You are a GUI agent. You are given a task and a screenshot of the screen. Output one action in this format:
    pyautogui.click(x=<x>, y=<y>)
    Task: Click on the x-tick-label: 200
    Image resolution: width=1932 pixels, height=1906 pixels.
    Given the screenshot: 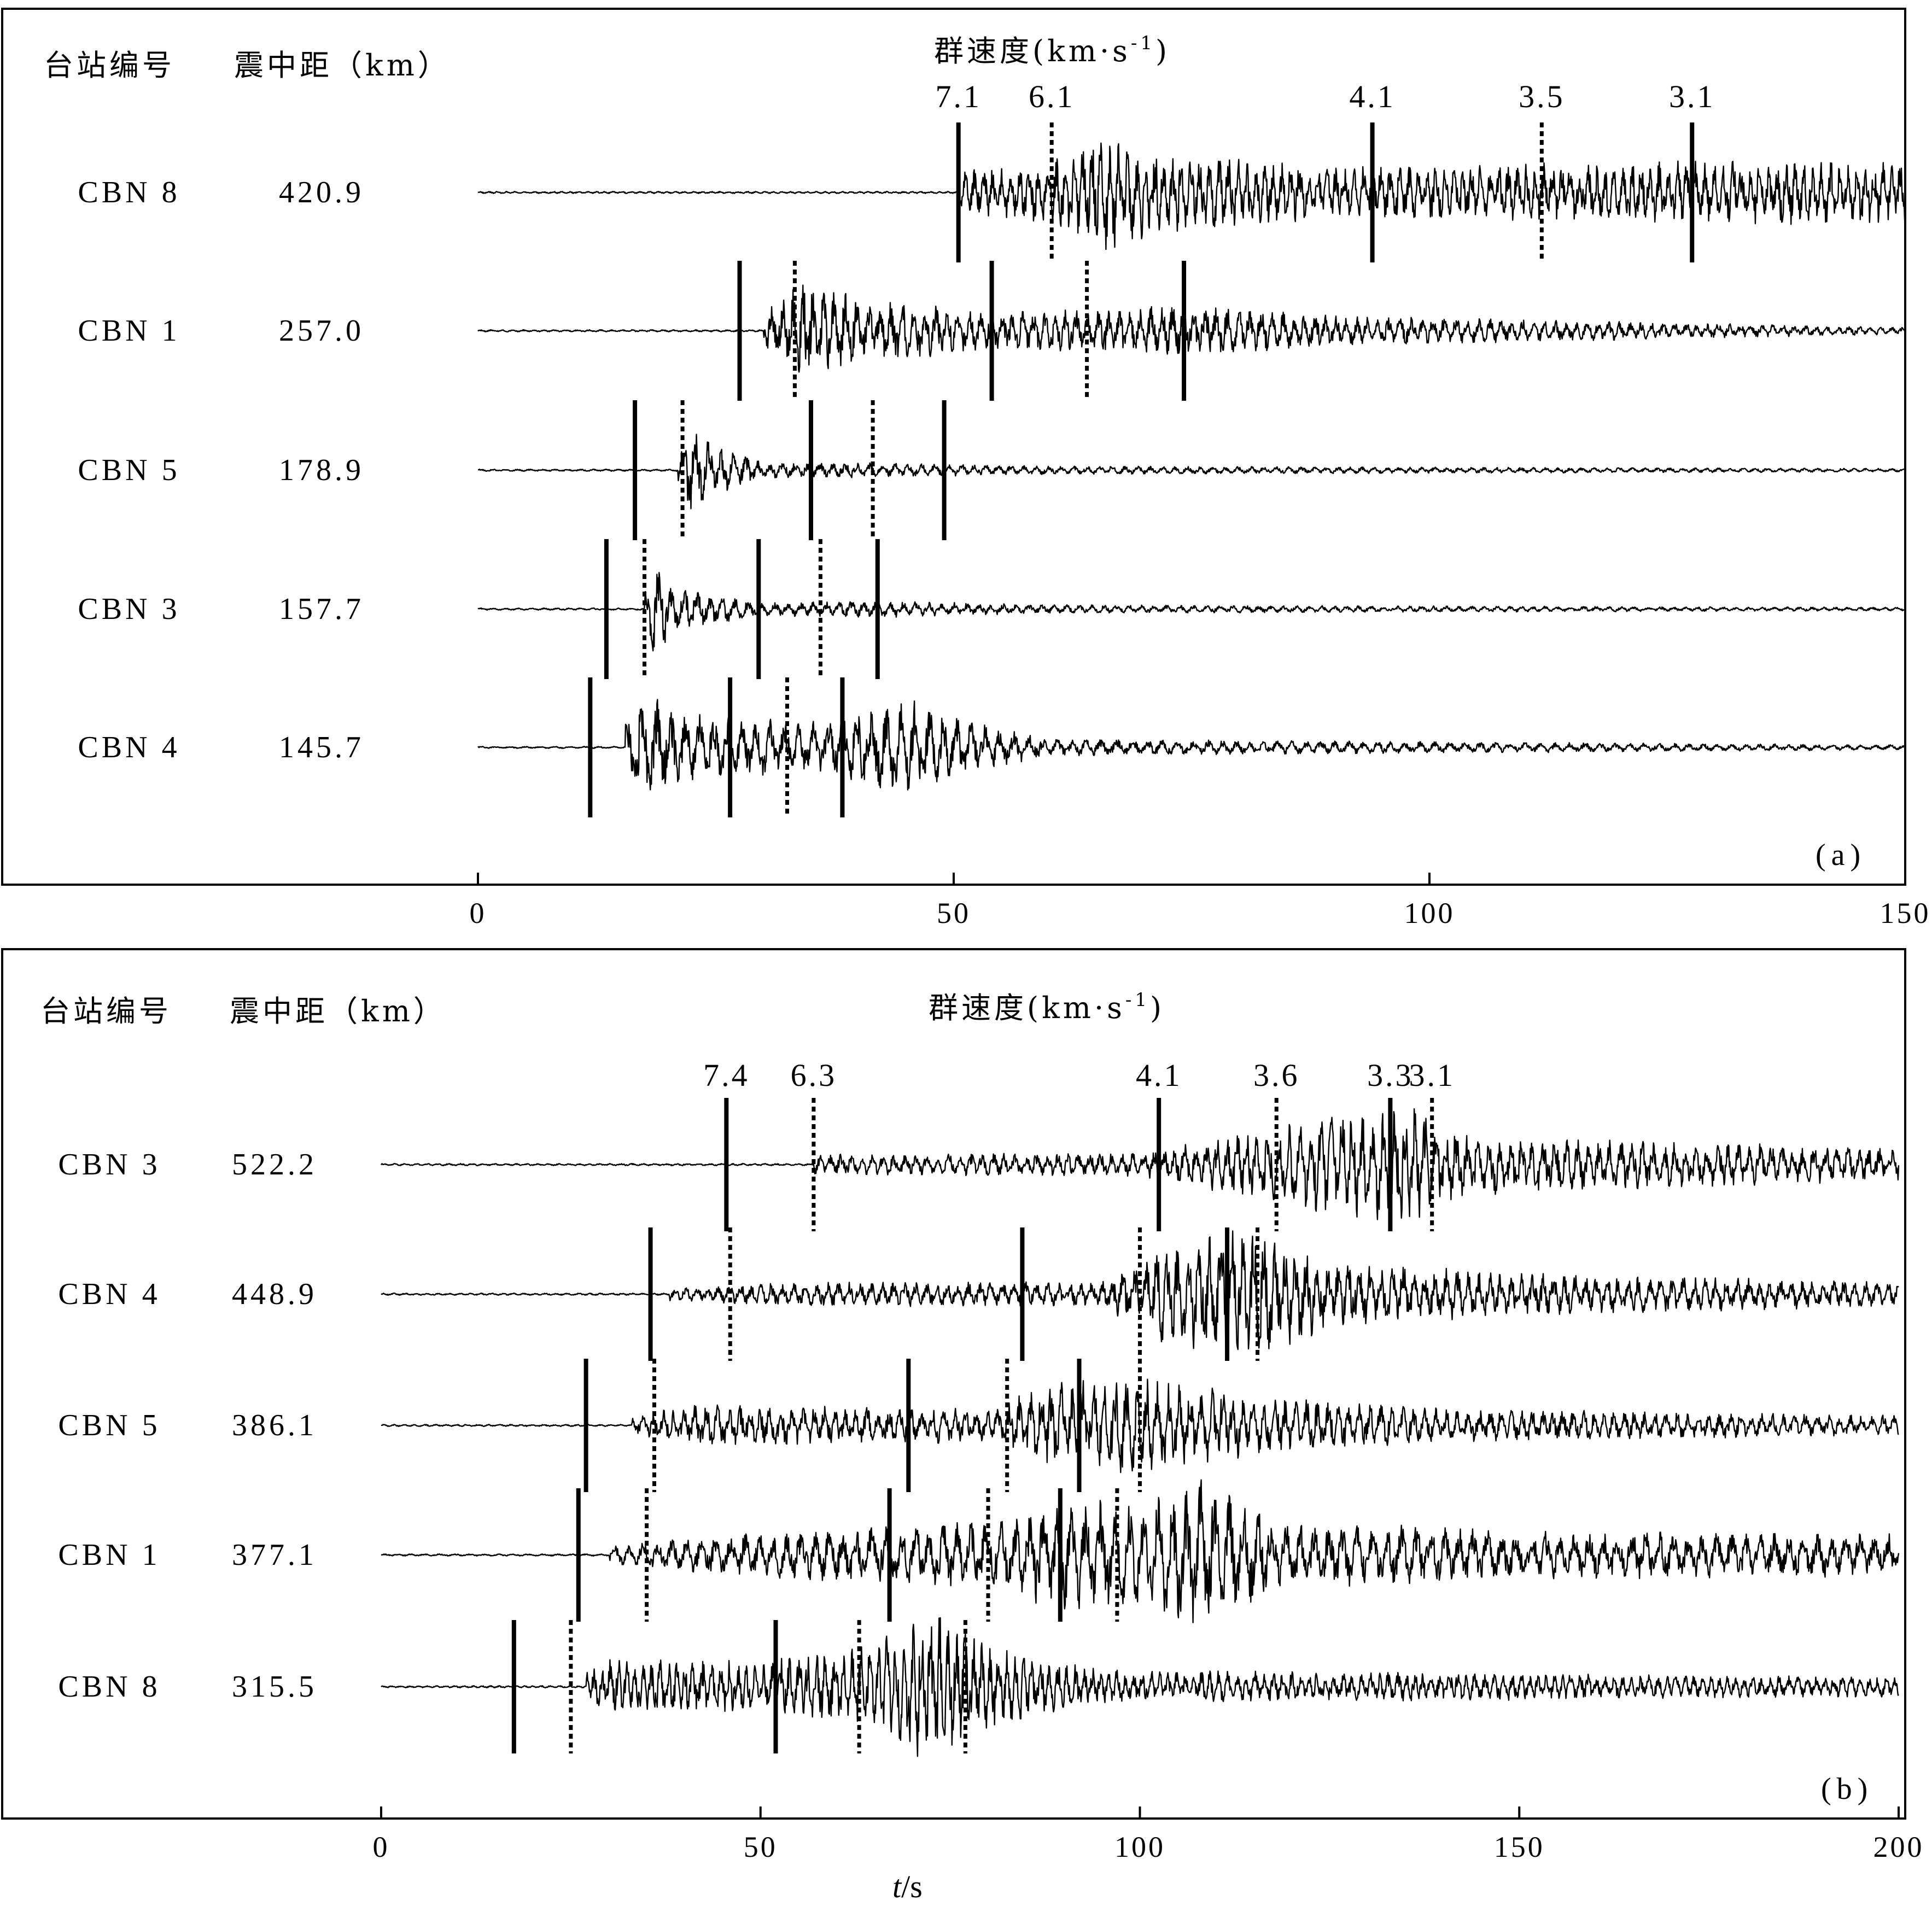 What is the action you would take?
    pyautogui.click(x=1899, y=1847)
    